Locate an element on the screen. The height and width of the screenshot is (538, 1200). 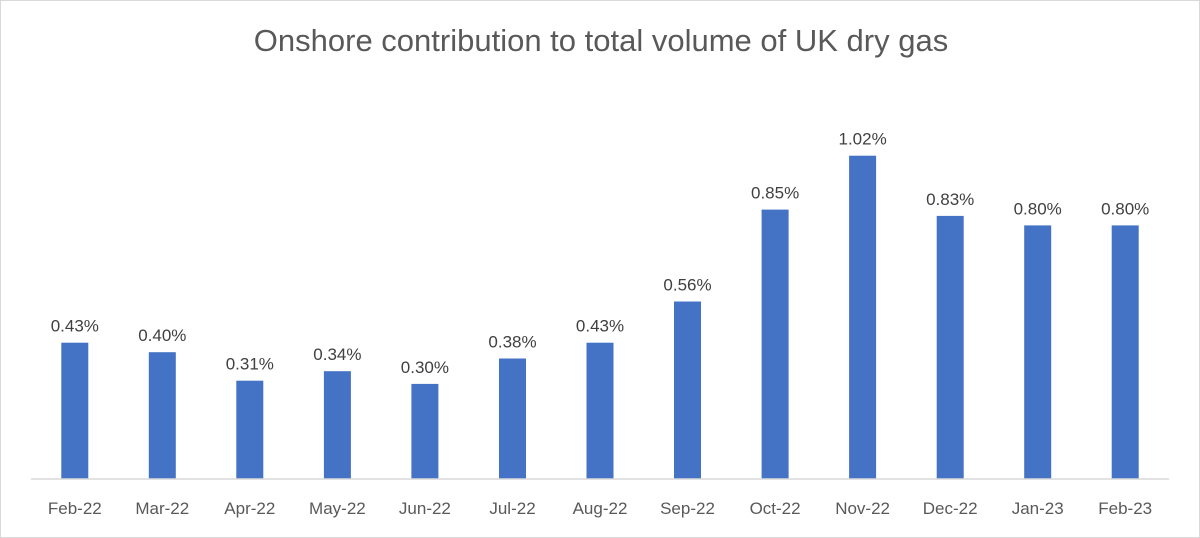
data-label-Feb-23: 0.80% is located at coordinates (1125, 208).